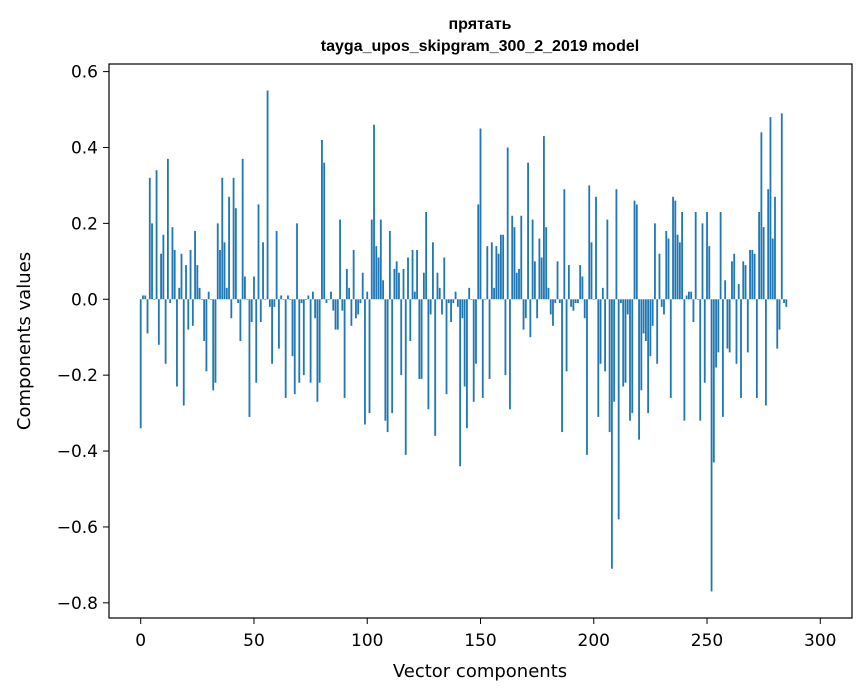 The width and height of the screenshot is (867, 696). Describe the element at coordinates (367, 641) in the screenshot. I see `x-tick-label: 100` at that location.